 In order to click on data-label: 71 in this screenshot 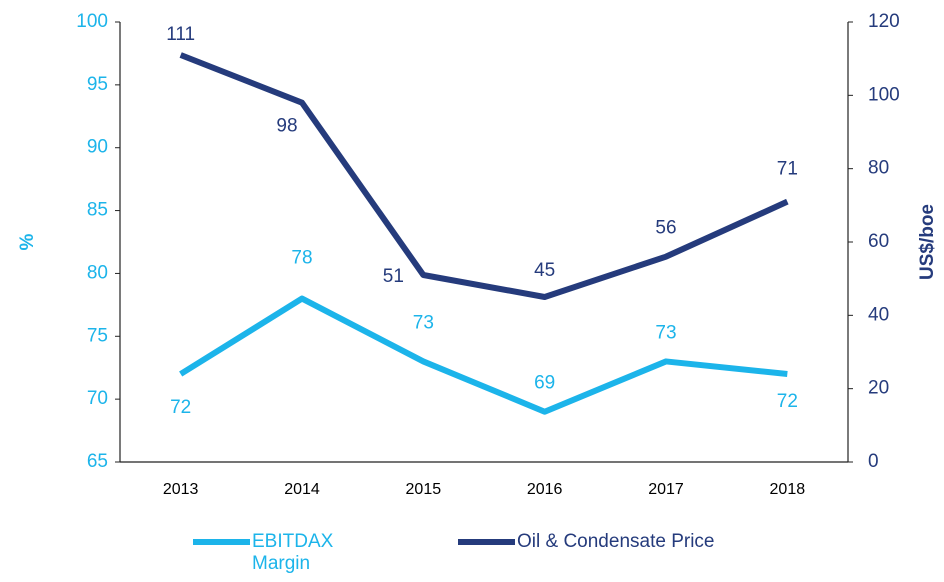, I will do `click(787, 169)`.